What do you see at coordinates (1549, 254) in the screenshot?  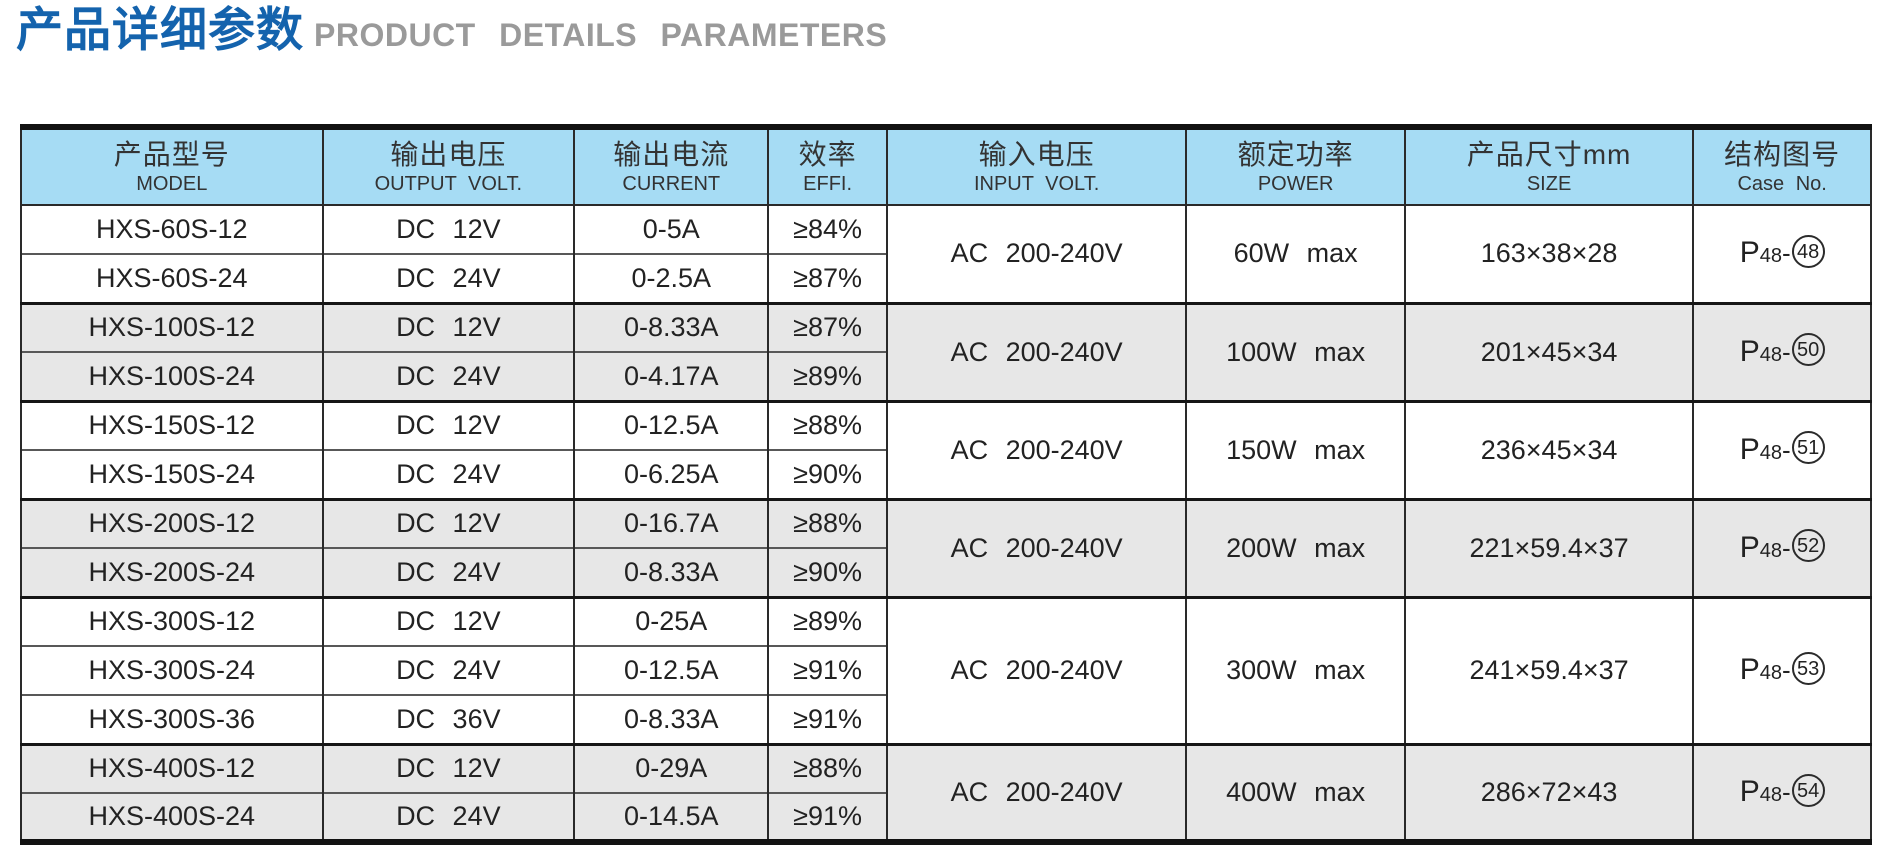 I see `size-cell: 163×38×28` at bounding box center [1549, 254].